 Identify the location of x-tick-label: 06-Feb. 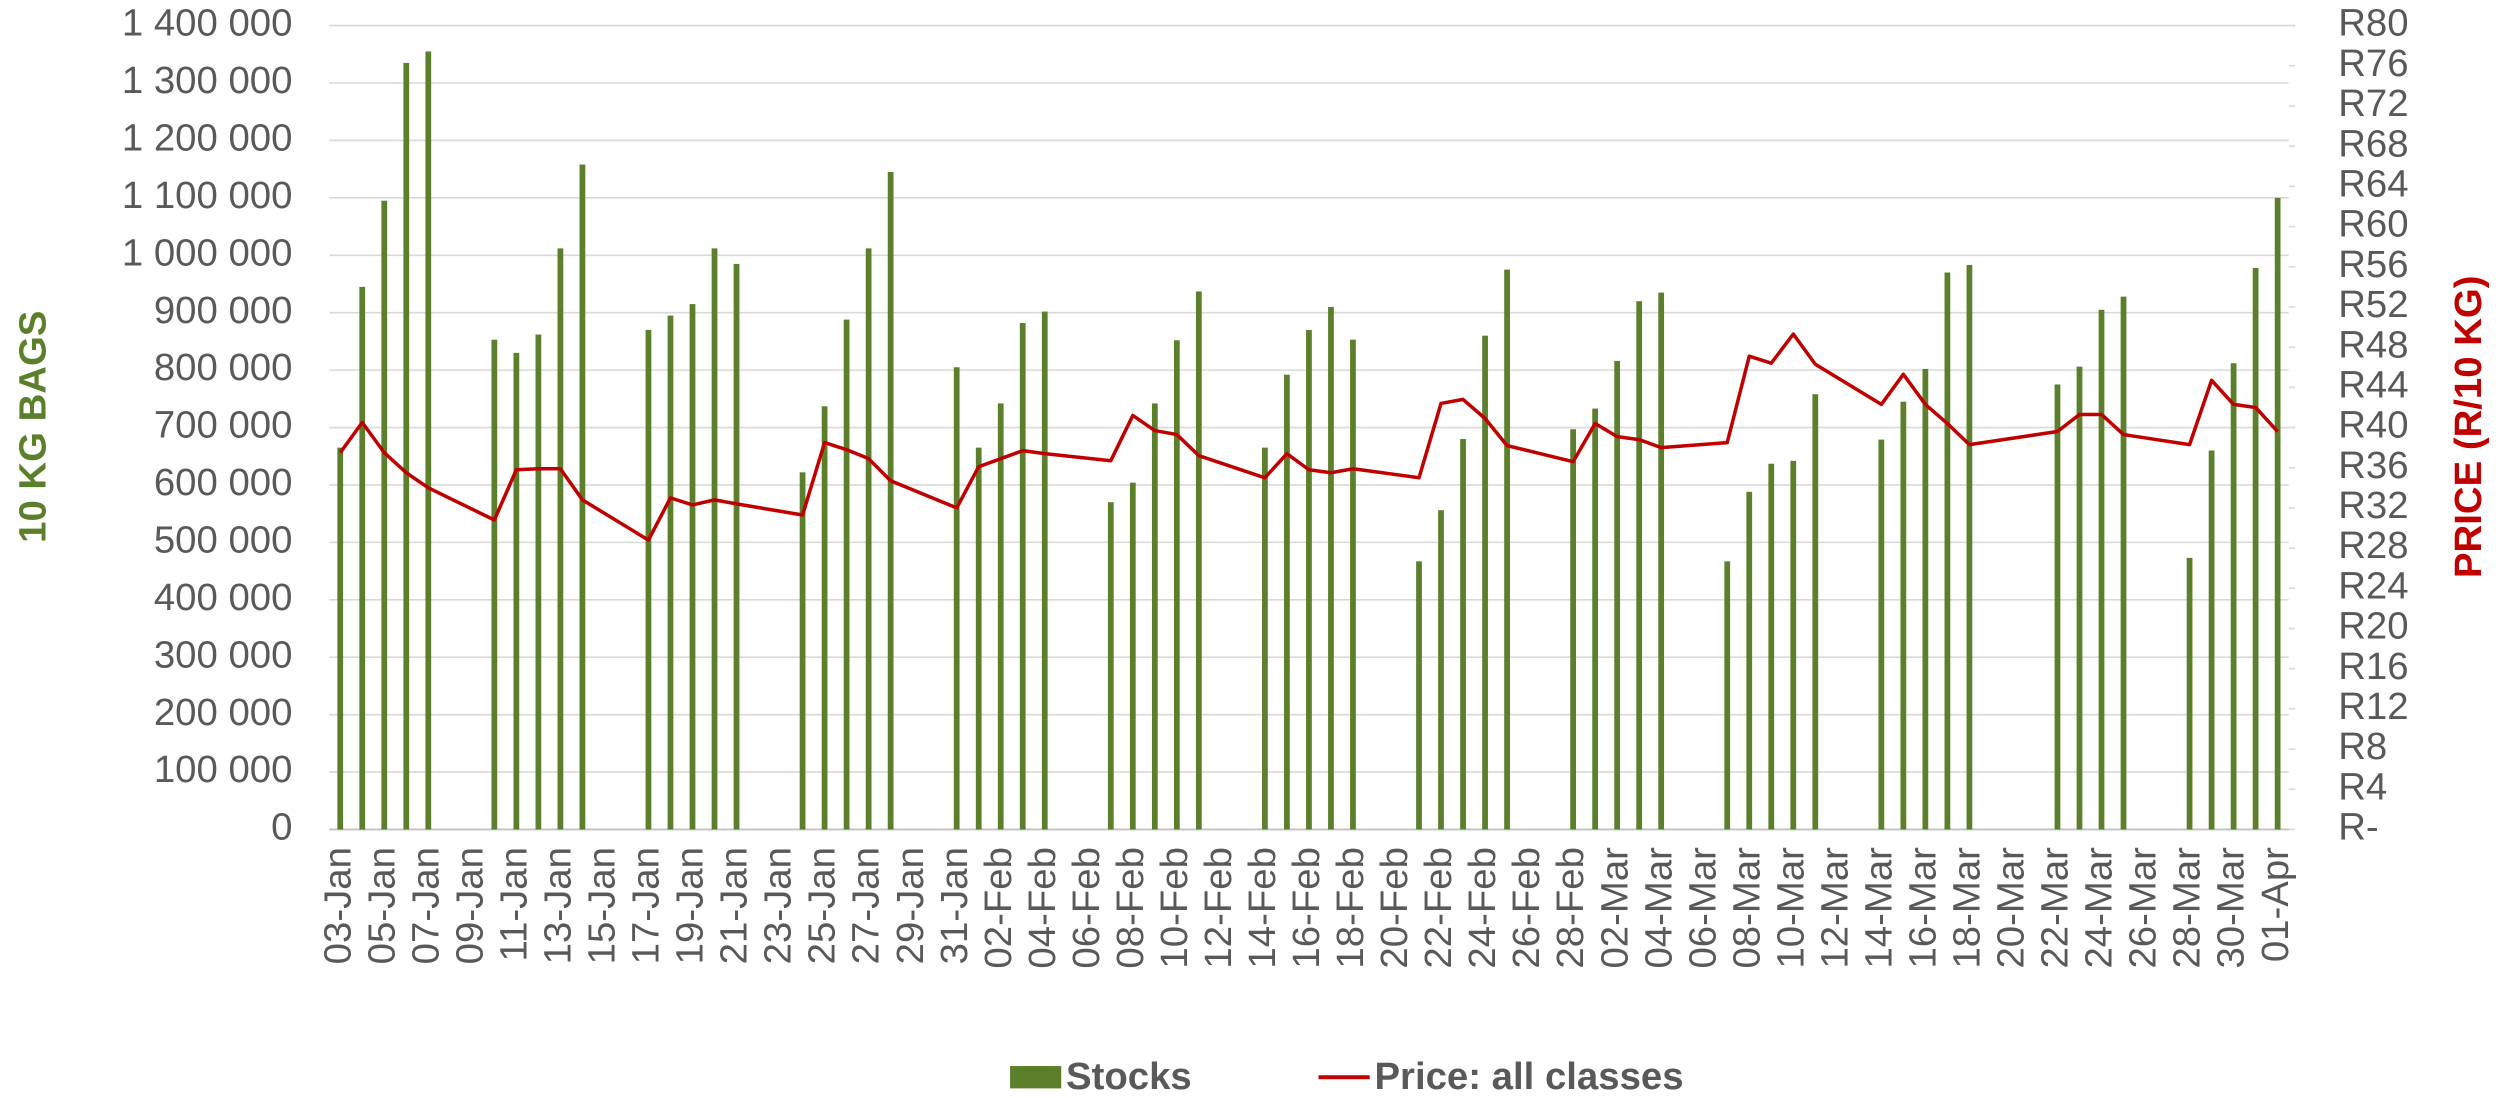
(1086, 908).